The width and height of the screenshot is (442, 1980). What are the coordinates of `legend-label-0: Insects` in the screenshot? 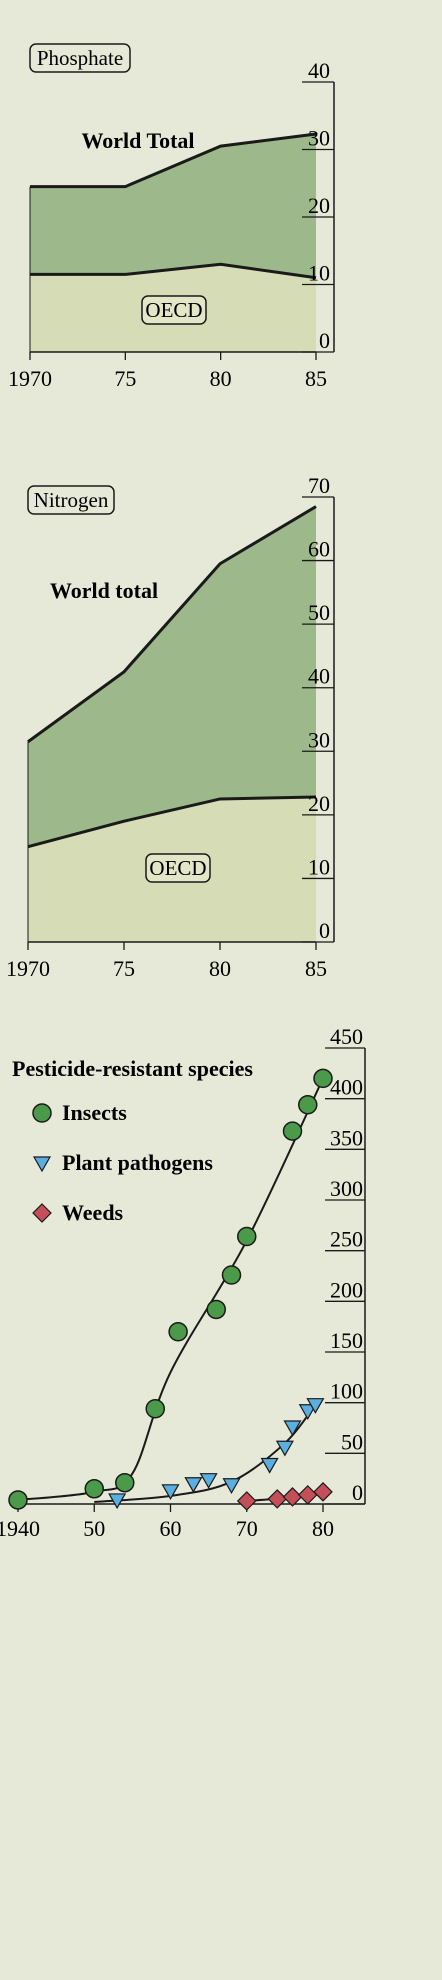 It's located at (94, 1112).